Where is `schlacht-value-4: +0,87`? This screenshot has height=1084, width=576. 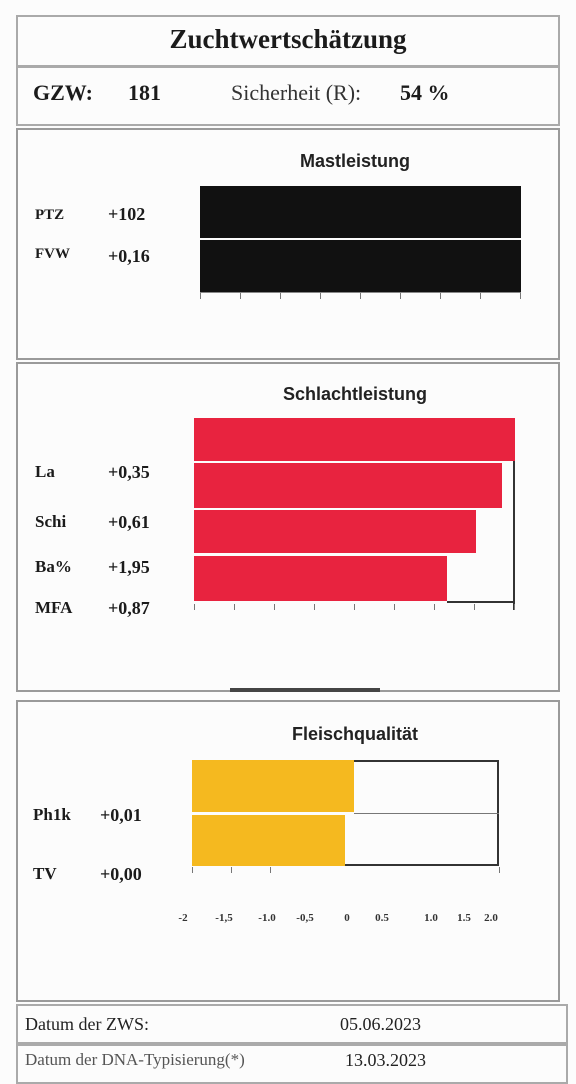
schlacht-value-4: +0,87 is located at coordinates (129, 608).